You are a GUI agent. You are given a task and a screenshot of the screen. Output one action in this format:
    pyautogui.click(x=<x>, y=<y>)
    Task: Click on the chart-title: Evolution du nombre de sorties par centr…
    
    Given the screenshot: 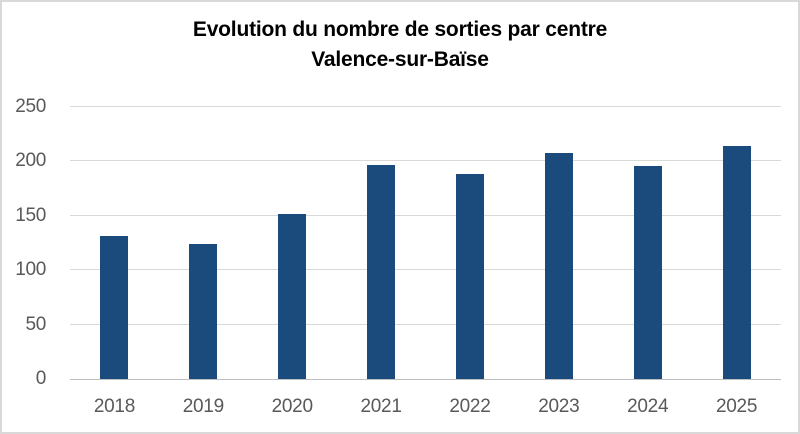 What is the action you would take?
    pyautogui.click(x=400, y=29)
    